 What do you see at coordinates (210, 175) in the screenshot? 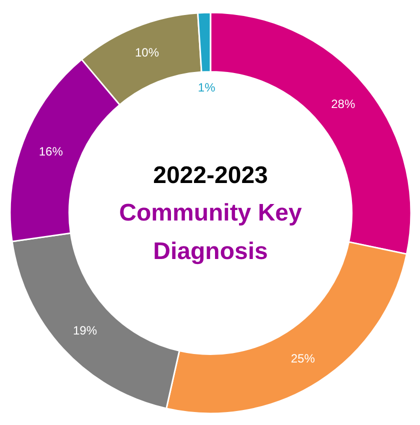
I see `text: 2022-2023` at bounding box center [210, 175].